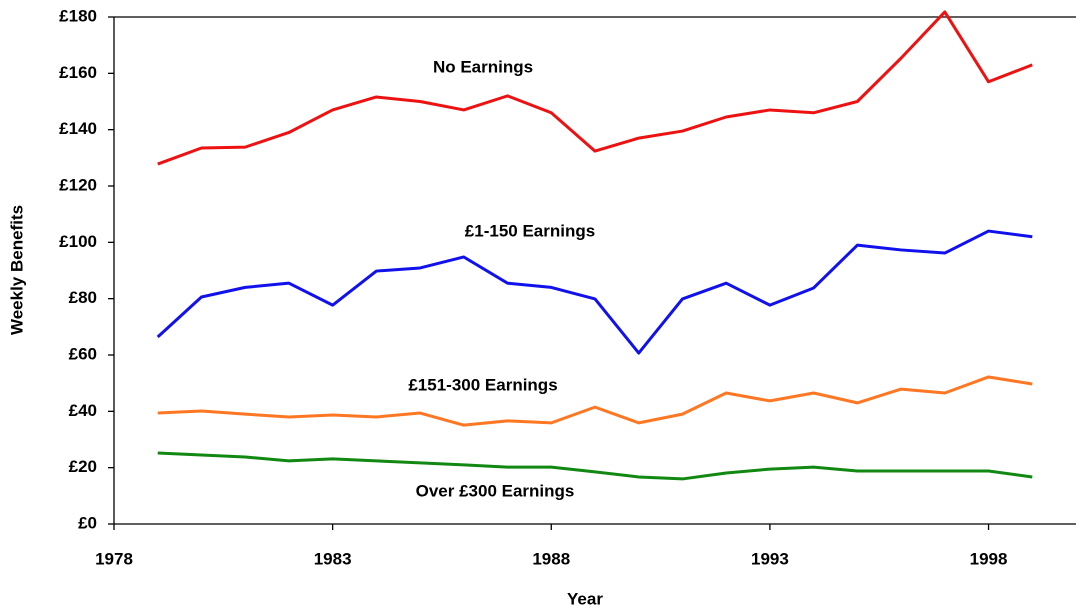 This screenshot has width=1077, height=615. What do you see at coordinates (78, 15) in the screenshot?
I see `y-tick-label: £180` at bounding box center [78, 15].